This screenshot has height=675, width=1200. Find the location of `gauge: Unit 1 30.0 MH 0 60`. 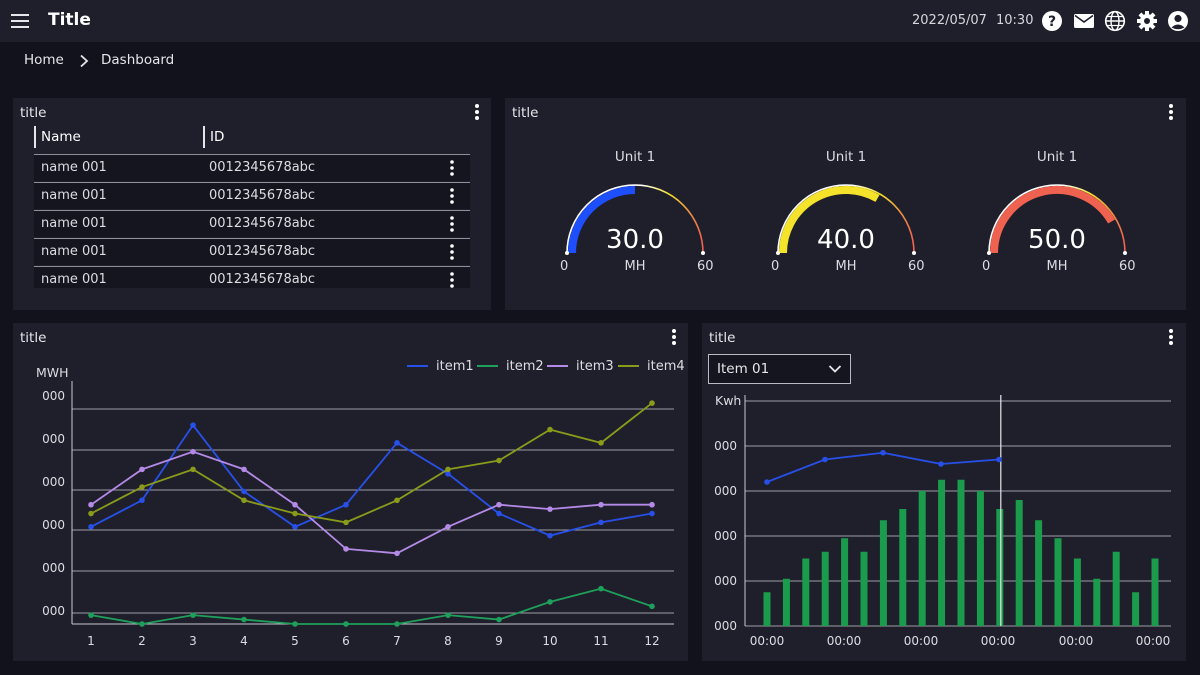

gauge: Unit 1 30.0 MH 0 60 is located at coordinates (635, 224).